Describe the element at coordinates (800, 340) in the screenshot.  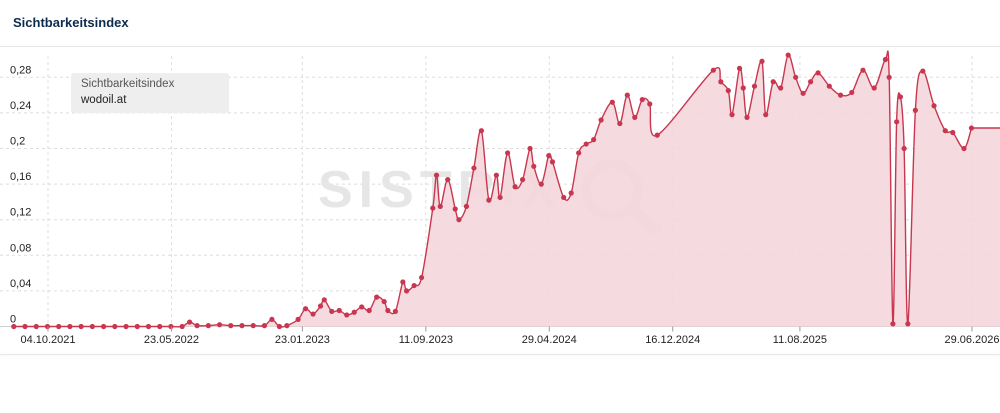
I see `x-tick-label: 11.08.2025` at that location.